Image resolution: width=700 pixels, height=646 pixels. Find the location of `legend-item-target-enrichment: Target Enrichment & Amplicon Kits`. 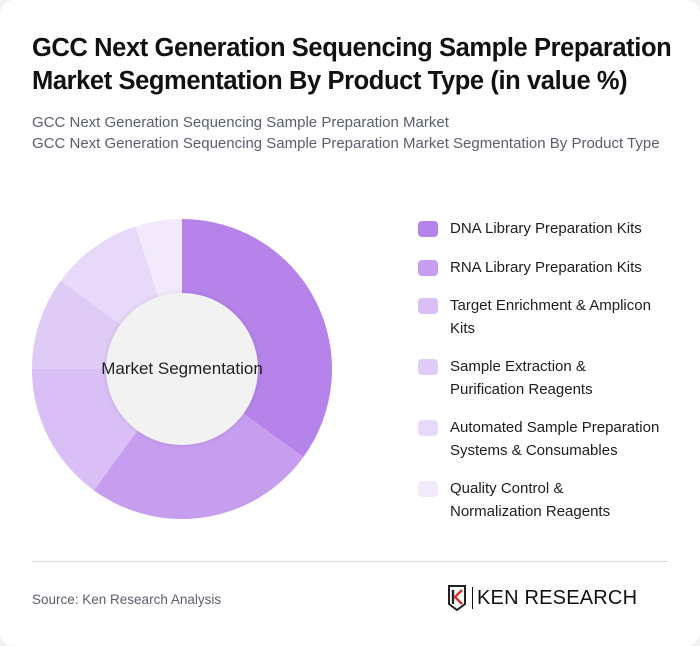

legend-item-target-enrichment: Target Enrichment & Amplicon Kits is located at coordinates (548, 317).